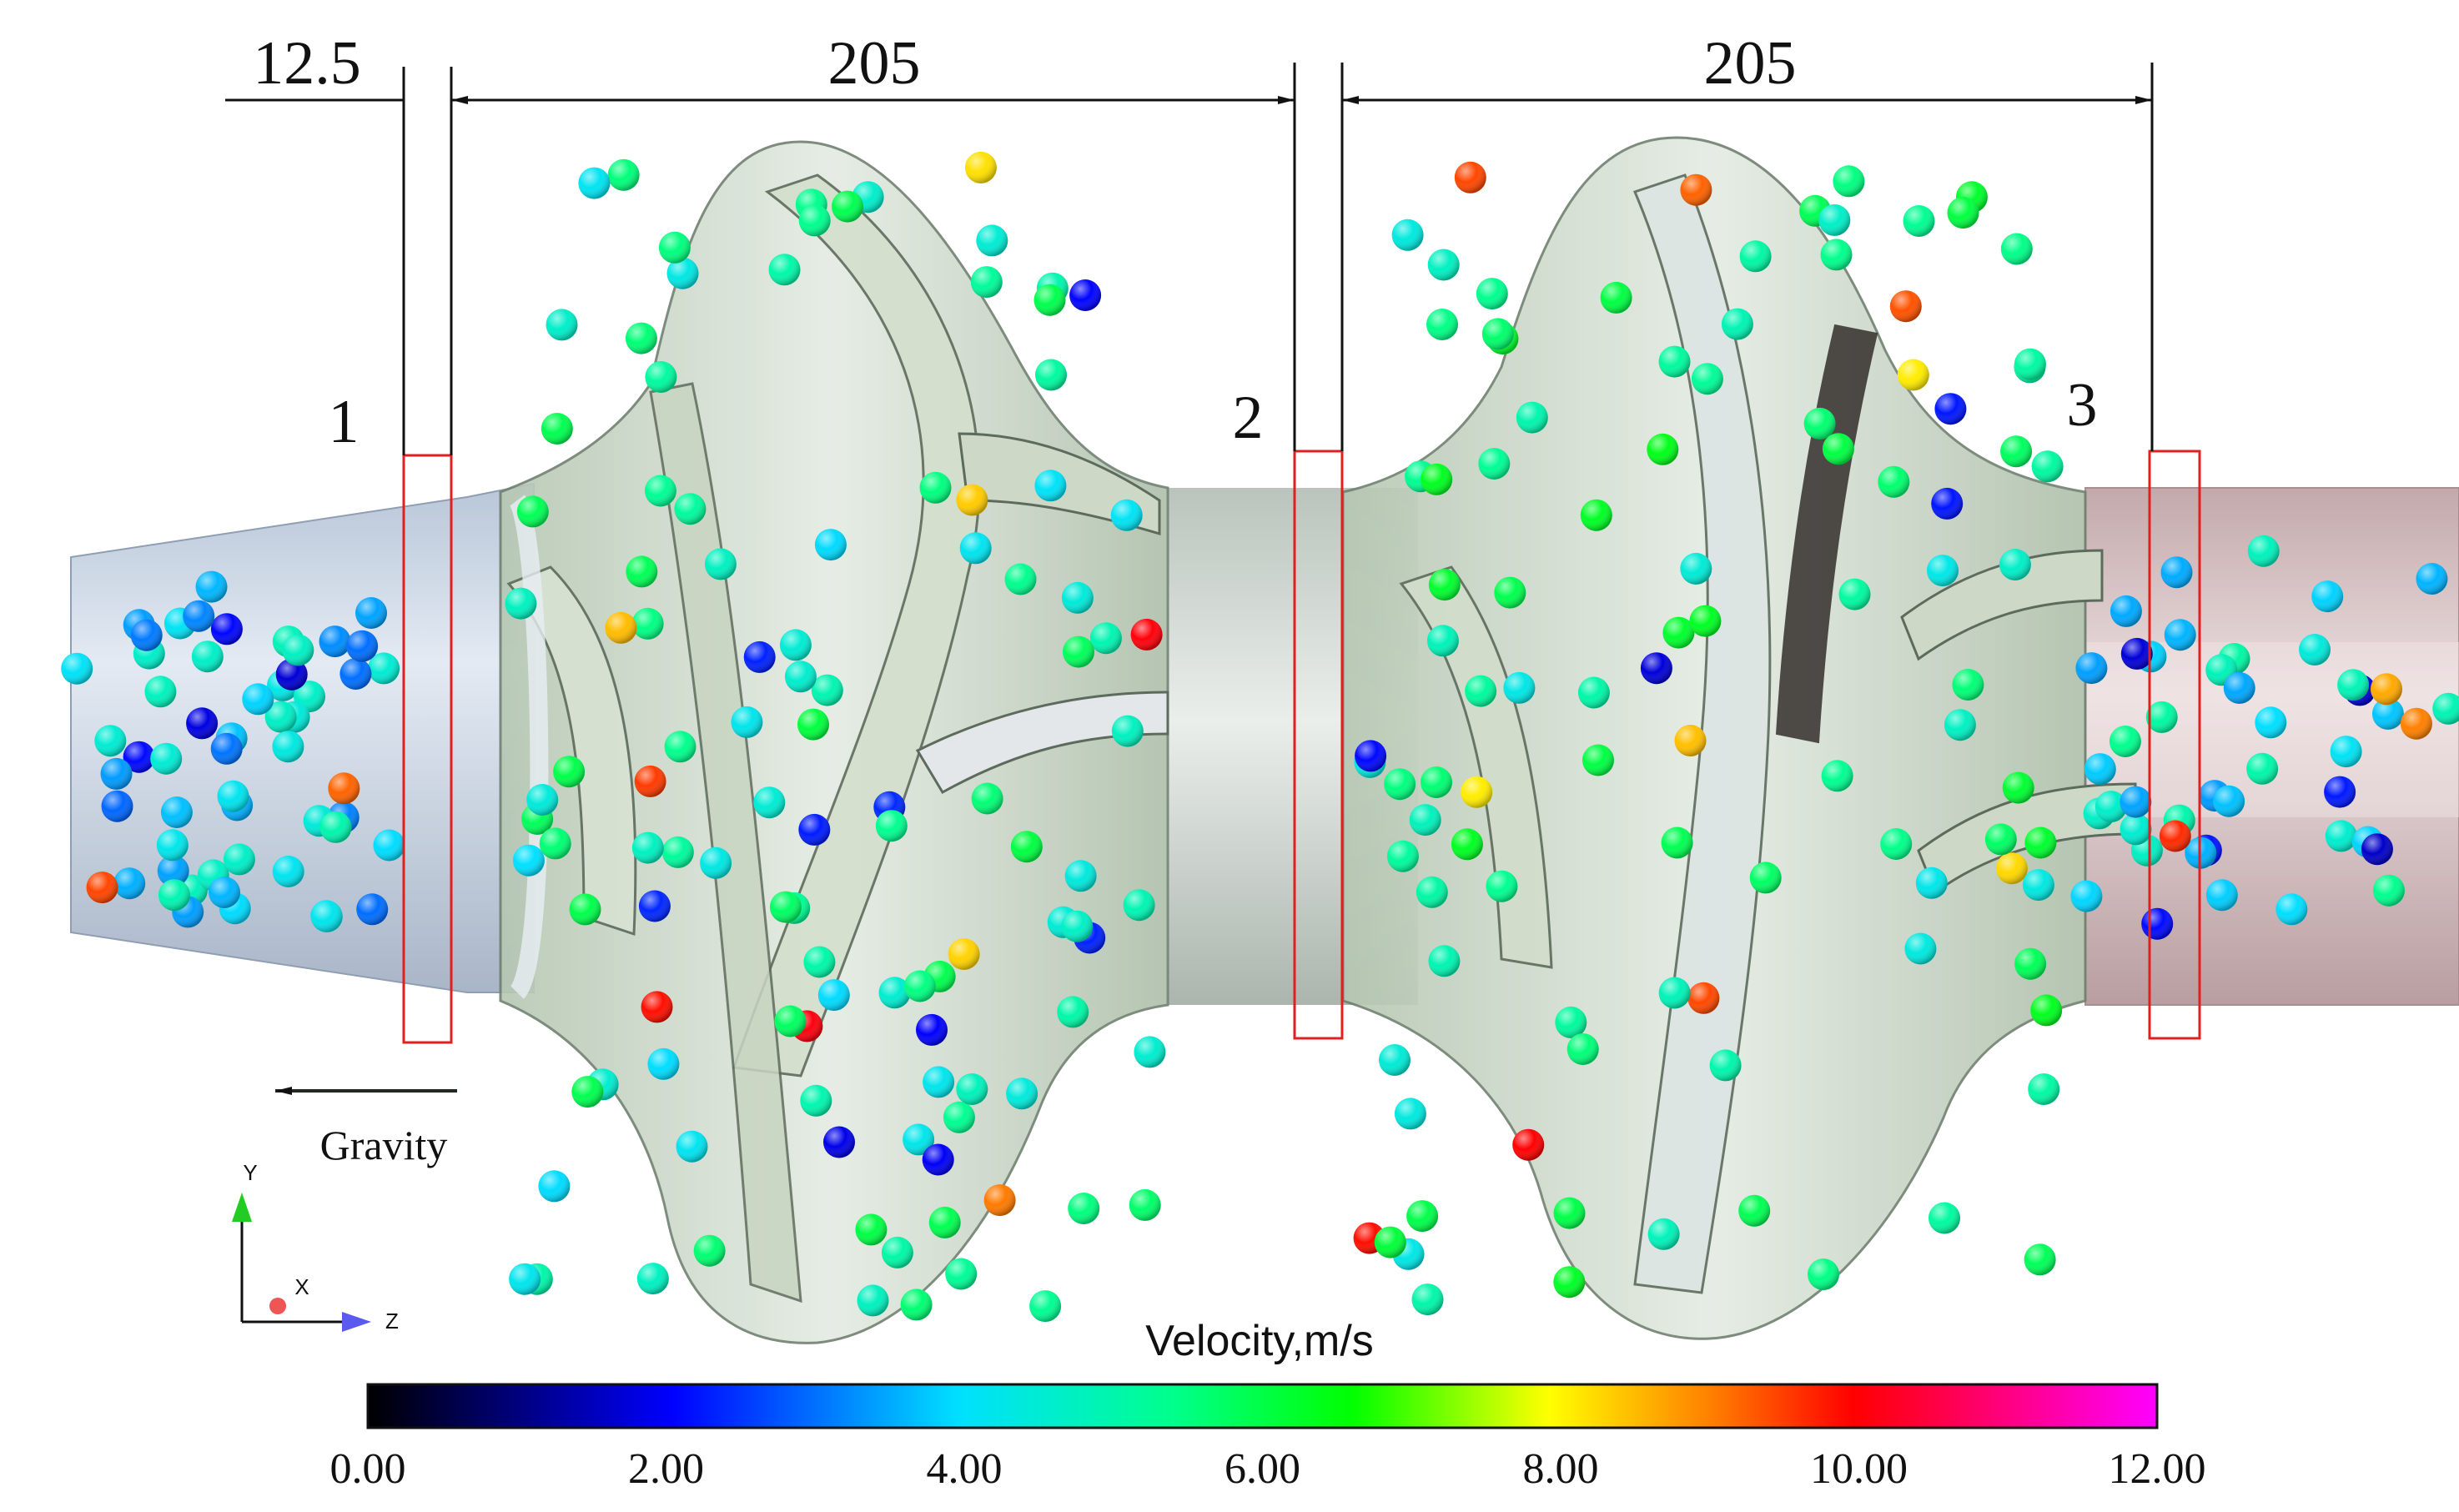 This screenshot has width=2459, height=1512. What do you see at coordinates (384, 1145) in the screenshot?
I see `gravity-label: Gravity` at bounding box center [384, 1145].